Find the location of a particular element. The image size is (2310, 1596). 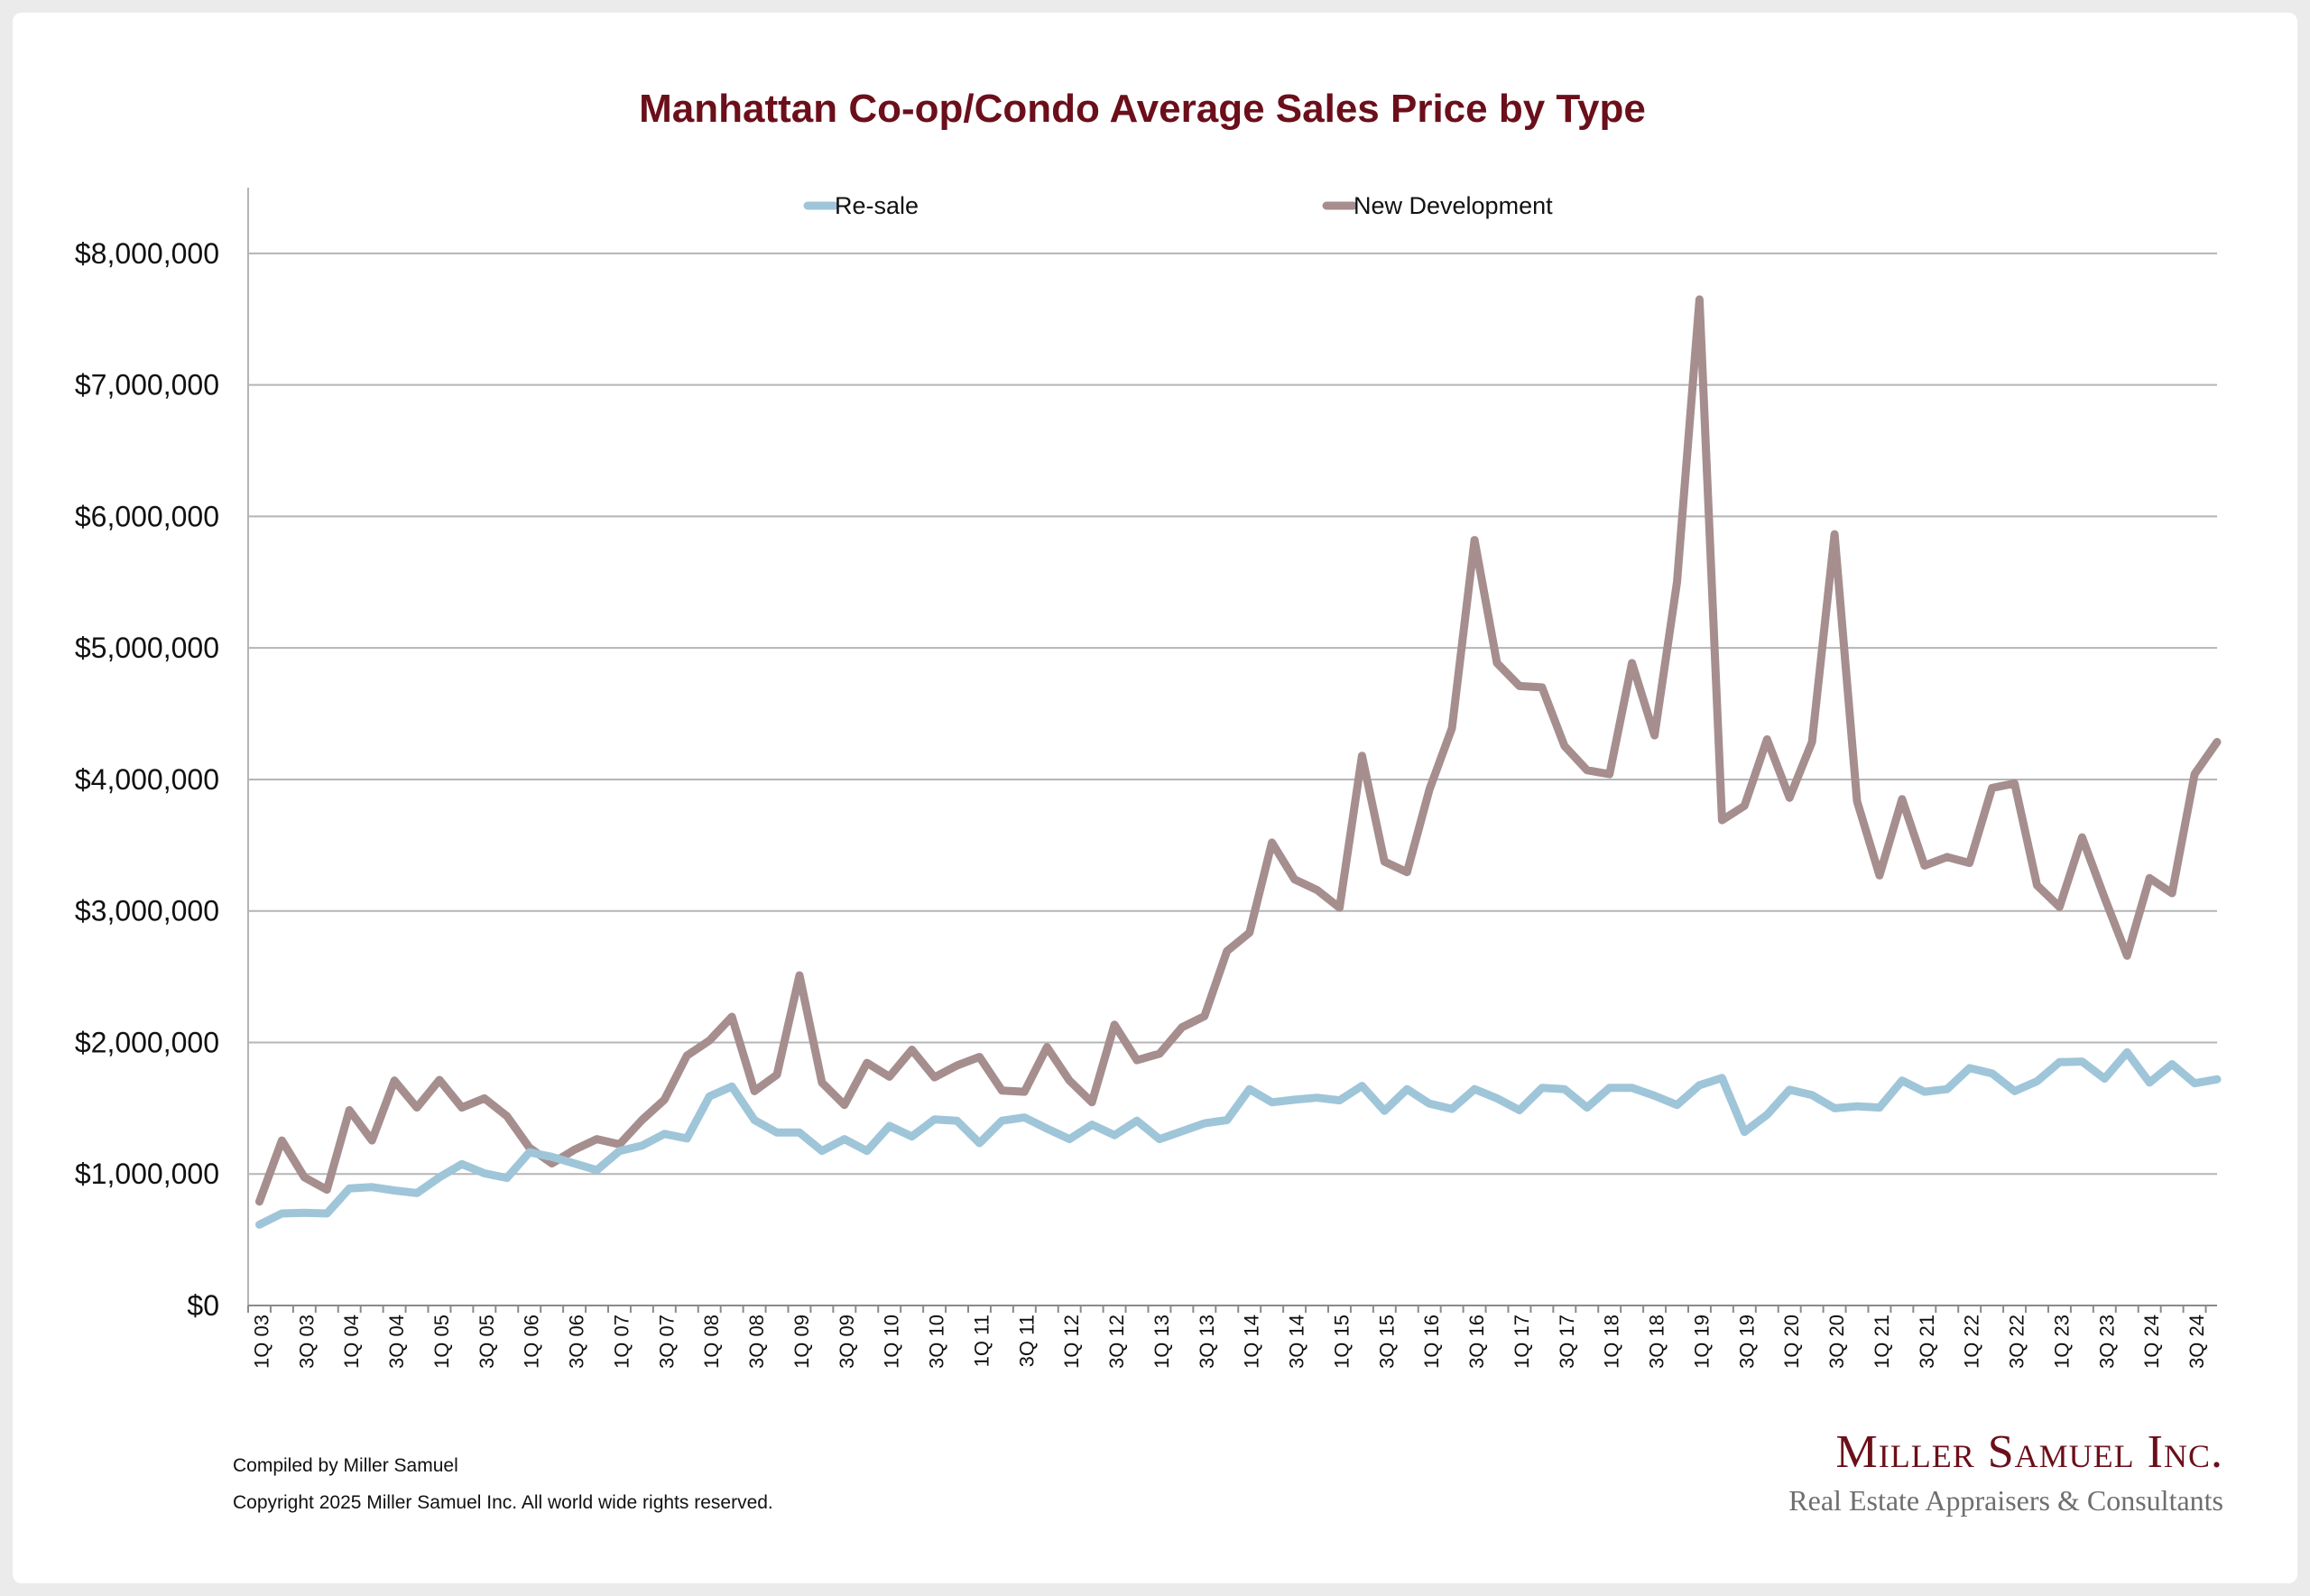

x-tick-label: 1Q 03 is located at coordinates (261, 1342).